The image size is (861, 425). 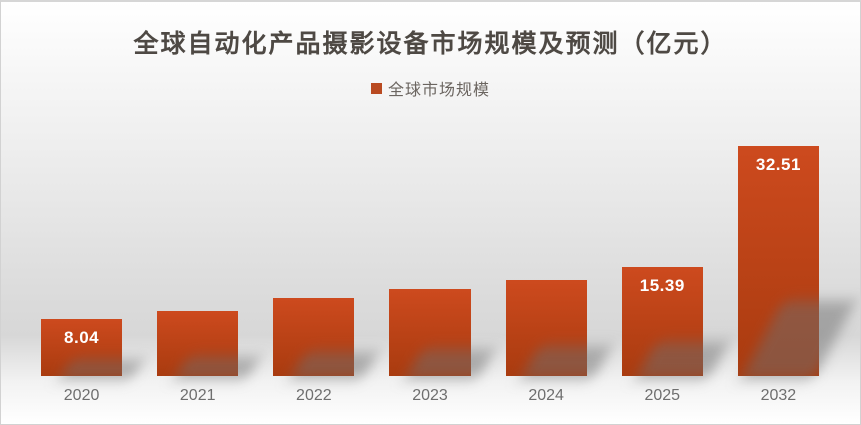 I want to click on bar-value-label-2020: 8.04, so click(x=82, y=337).